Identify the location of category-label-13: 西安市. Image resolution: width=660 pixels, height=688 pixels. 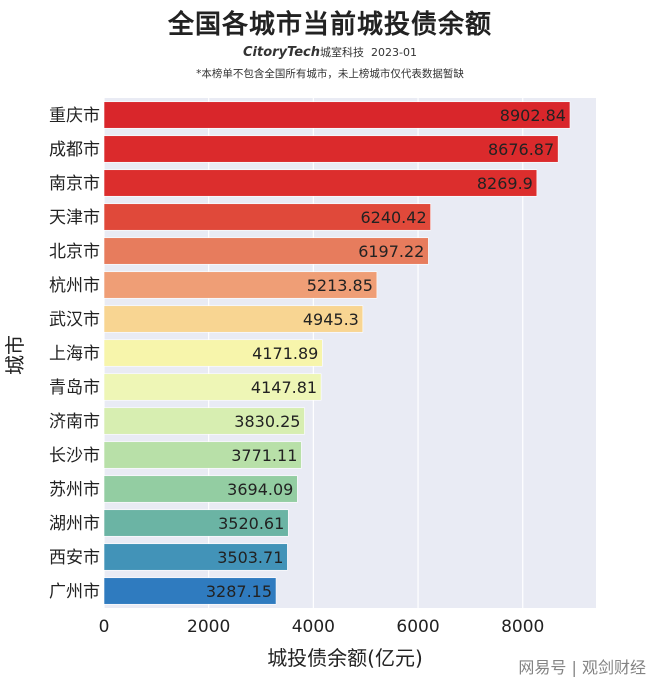
(74, 558).